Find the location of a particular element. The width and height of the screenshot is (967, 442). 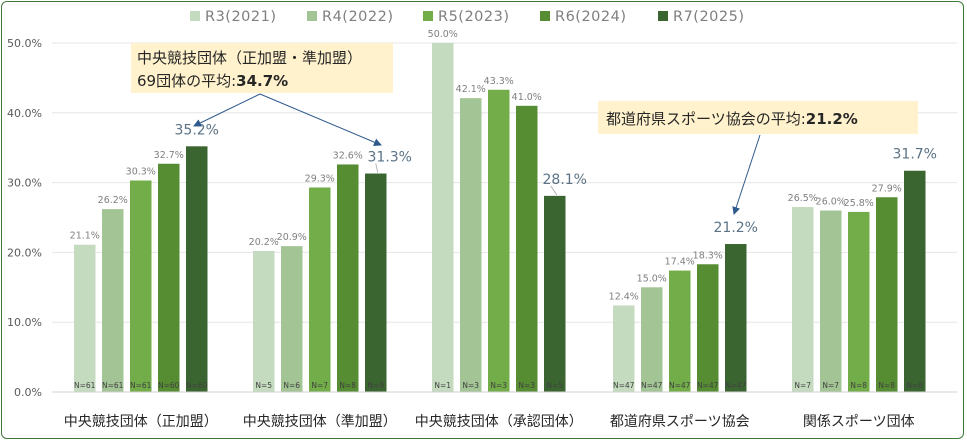

y-tick-label: 10.0% is located at coordinates (24, 322).